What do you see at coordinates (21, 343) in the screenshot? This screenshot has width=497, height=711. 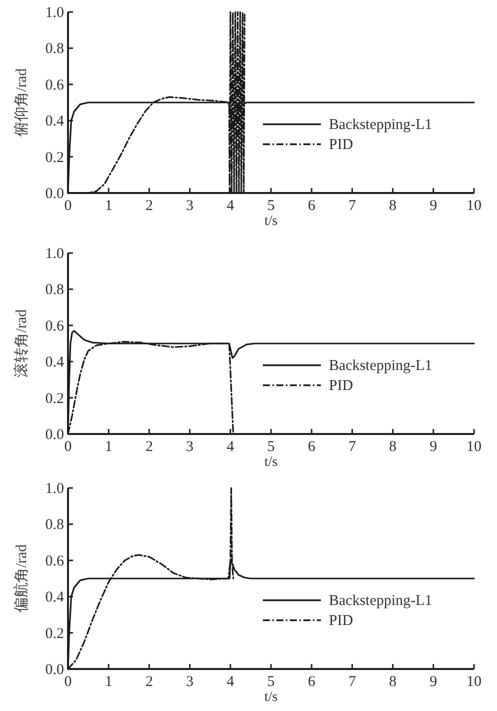 I see `y-axis-title: 滚转角/rad` at bounding box center [21, 343].